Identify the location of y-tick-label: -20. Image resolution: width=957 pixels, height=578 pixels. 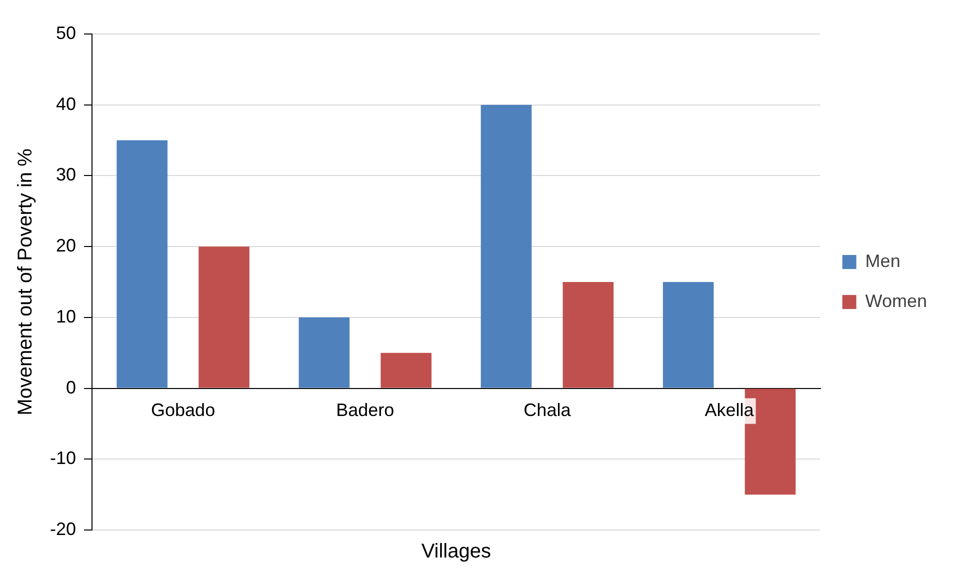
(63, 528).